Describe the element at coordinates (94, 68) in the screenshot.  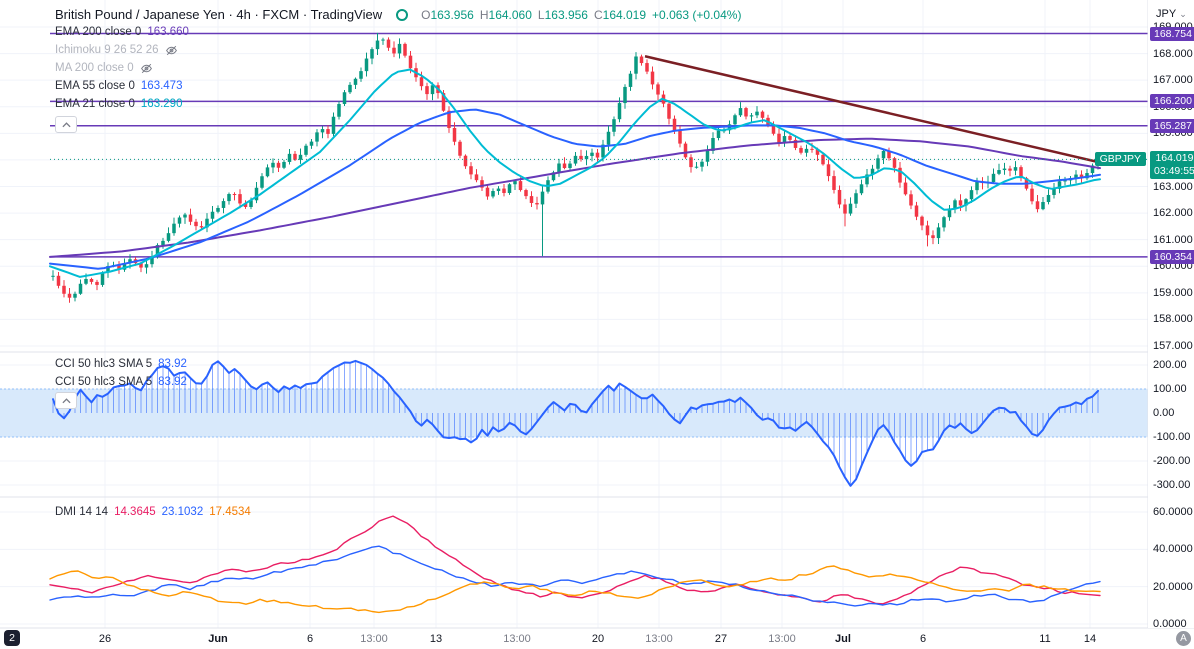
I see `legend-label: MA 200 close 0` at that location.